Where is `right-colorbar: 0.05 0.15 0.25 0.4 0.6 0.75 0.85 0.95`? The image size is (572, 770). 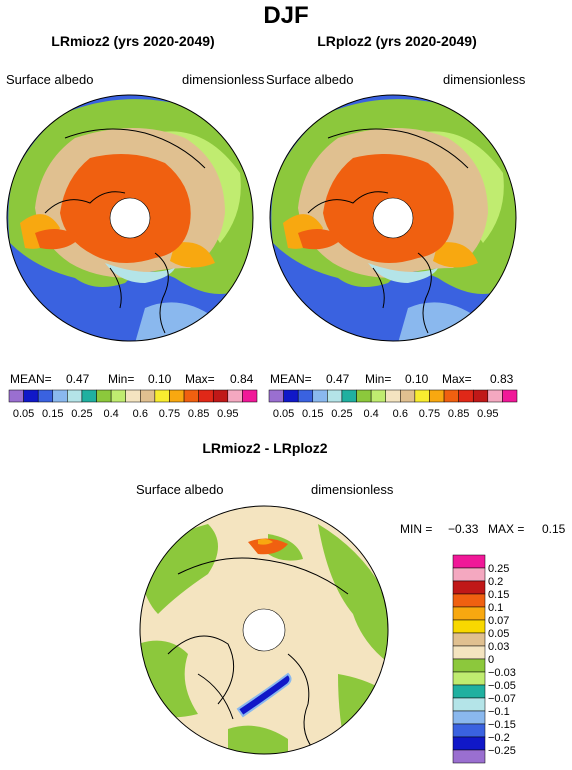 right-colorbar: 0.05 0.15 0.25 0.4 0.6 0.75 0.85 0.95 is located at coordinates (393, 404).